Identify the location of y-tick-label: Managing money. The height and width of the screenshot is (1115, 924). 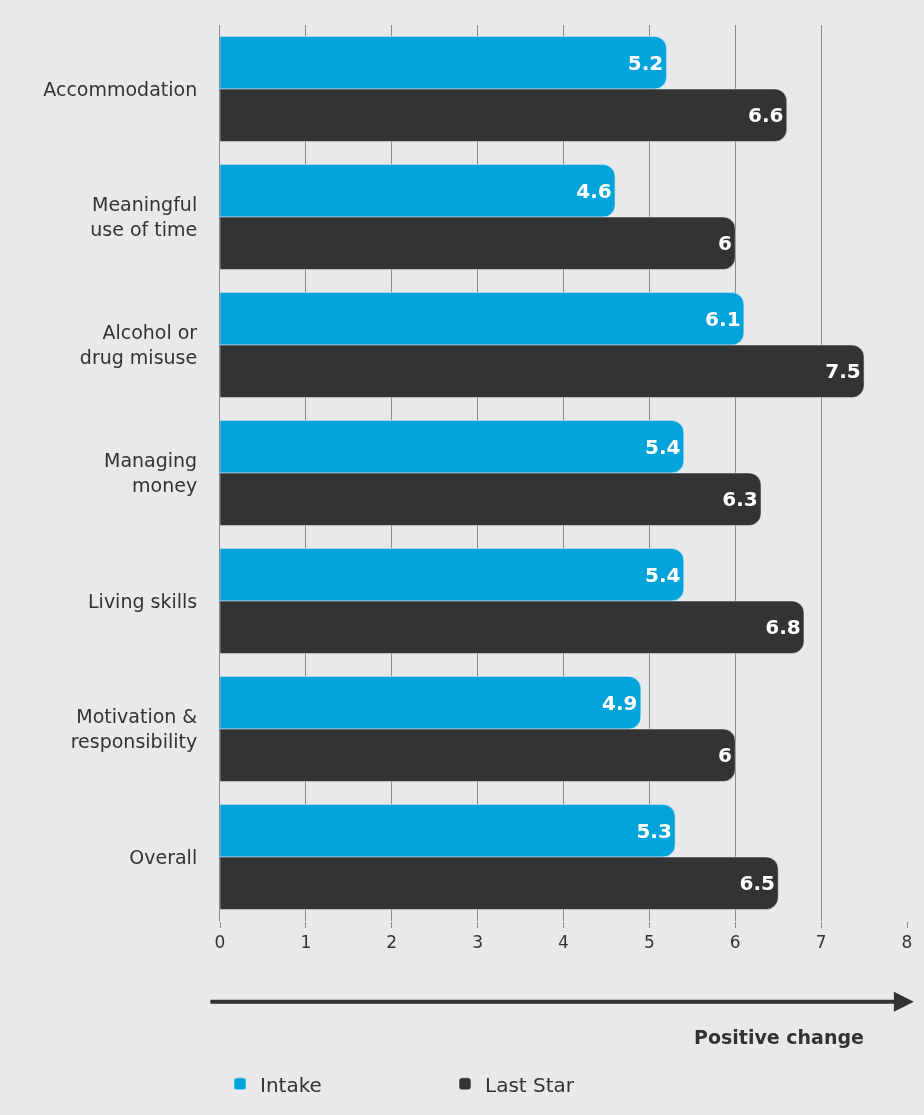
(151, 472).